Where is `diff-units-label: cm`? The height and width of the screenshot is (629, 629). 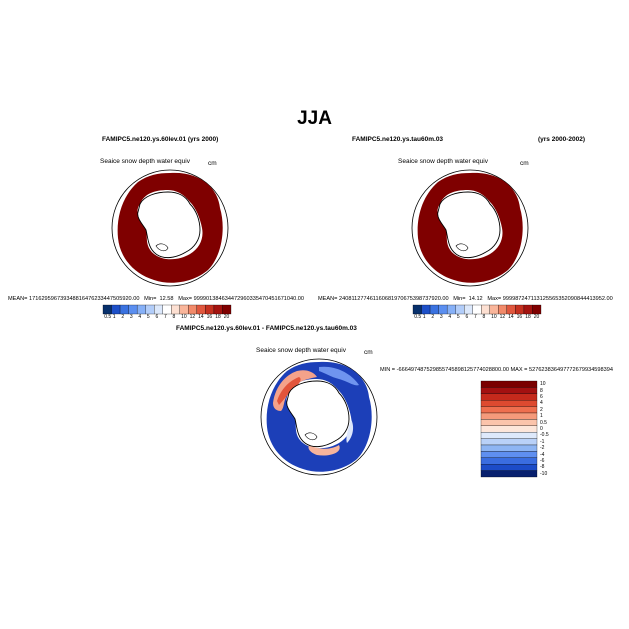
diff-units-label: cm is located at coordinates (368, 352).